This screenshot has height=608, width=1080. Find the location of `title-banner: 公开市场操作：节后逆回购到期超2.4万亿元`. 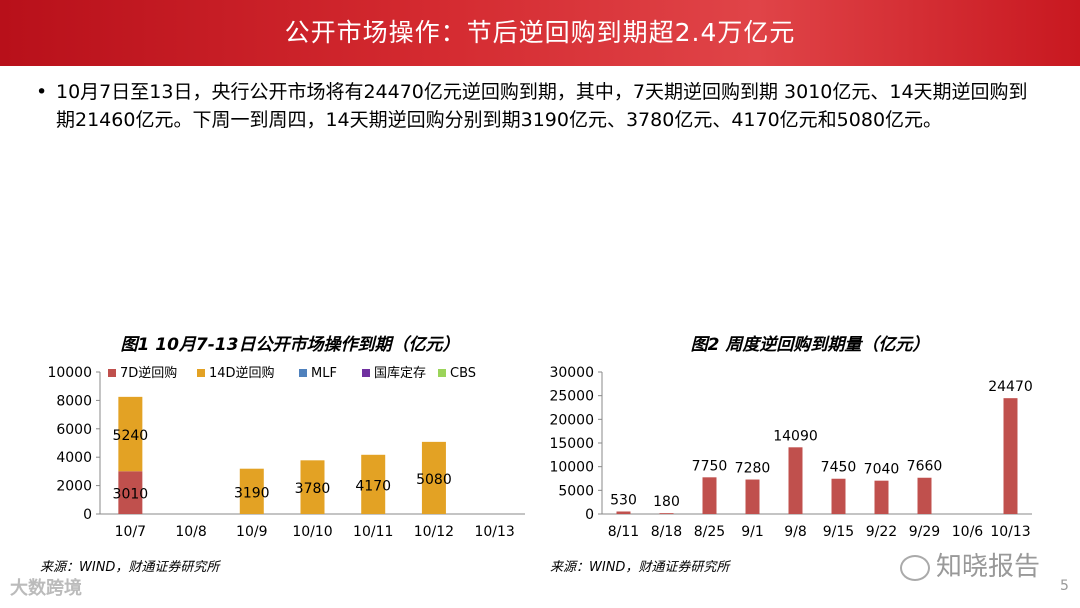

title-banner: 公开市场操作：节后逆回购到期超2.4万亿元 is located at coordinates (540, 33).